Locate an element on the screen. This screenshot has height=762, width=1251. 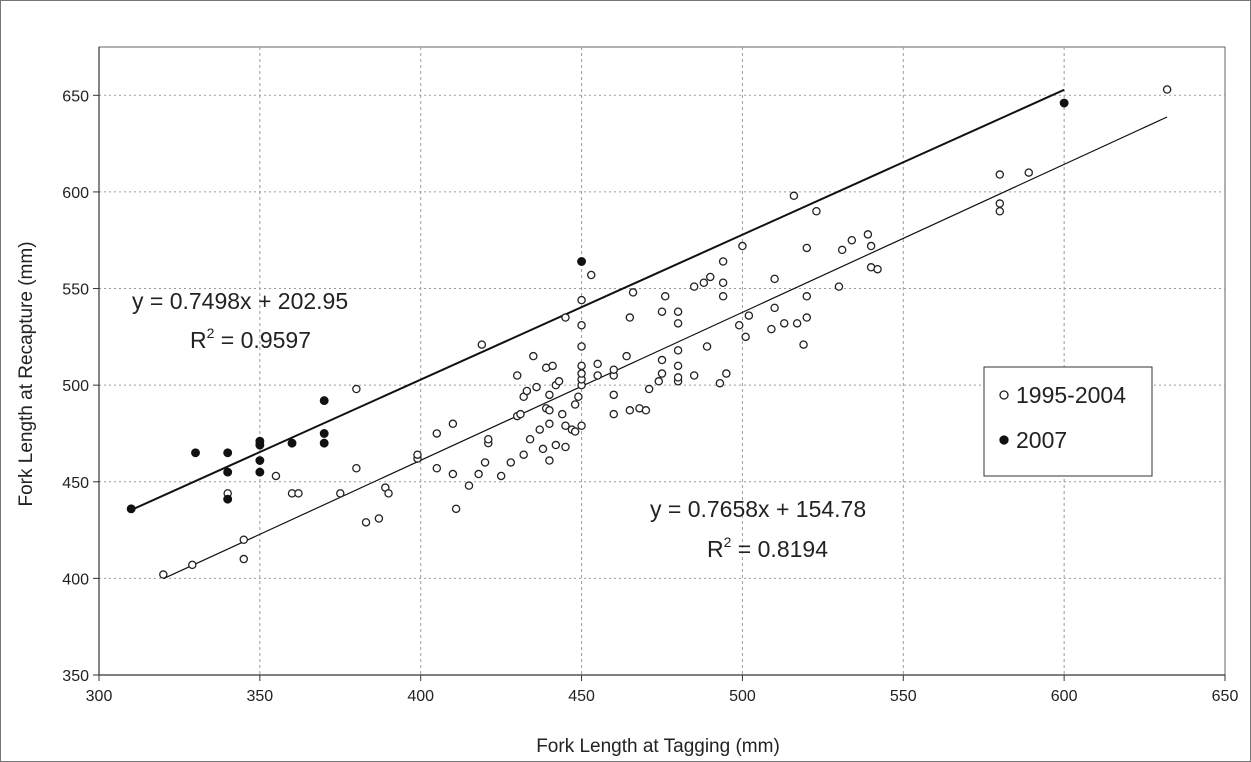
x-tick-label: 400 is located at coordinates (420, 696).